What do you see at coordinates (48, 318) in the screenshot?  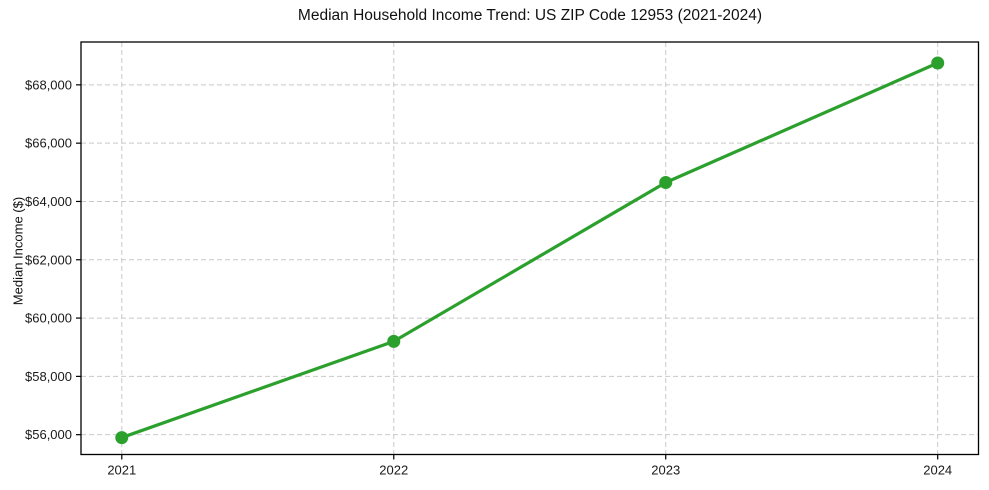 I see `y-tick-label: $60,000` at bounding box center [48, 318].